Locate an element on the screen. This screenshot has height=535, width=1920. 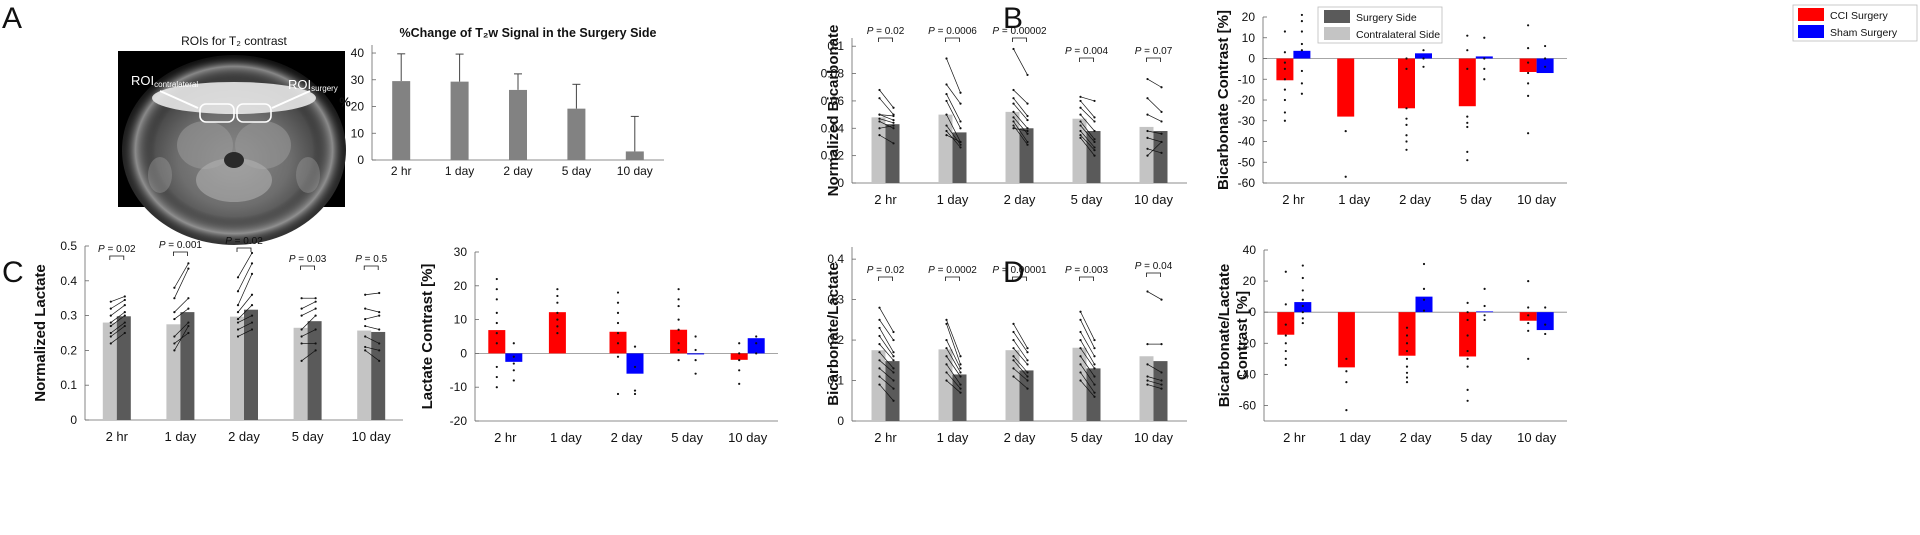
y-tick-label: 0.4 is located at coordinates (68, 281).